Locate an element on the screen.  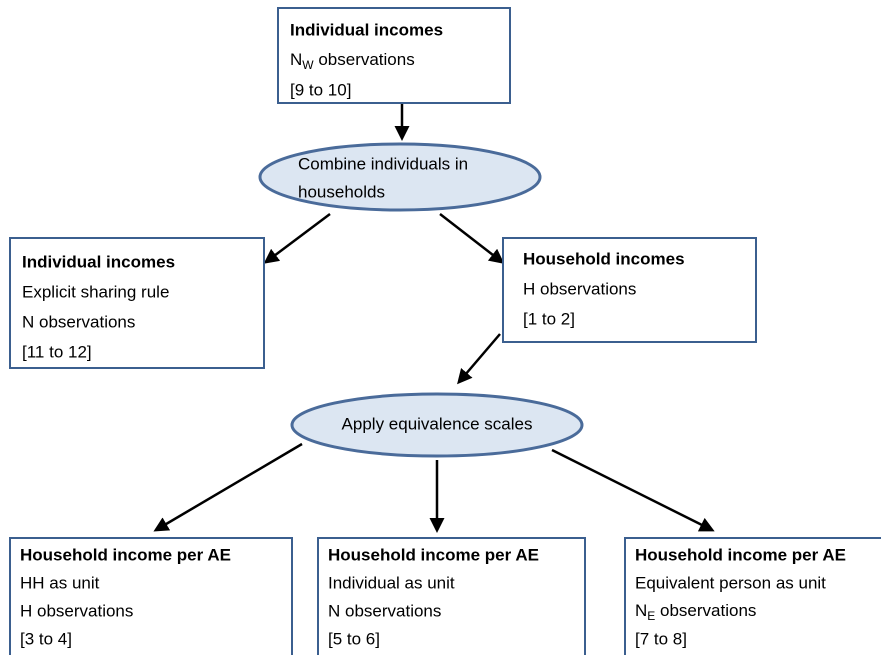
box-line: NW observations is located at coordinates (352, 61).